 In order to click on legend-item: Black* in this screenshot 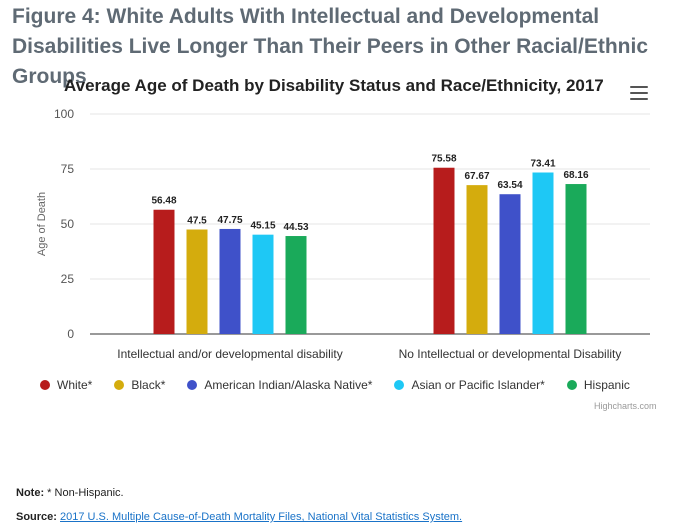, I will do `click(139, 385)`.